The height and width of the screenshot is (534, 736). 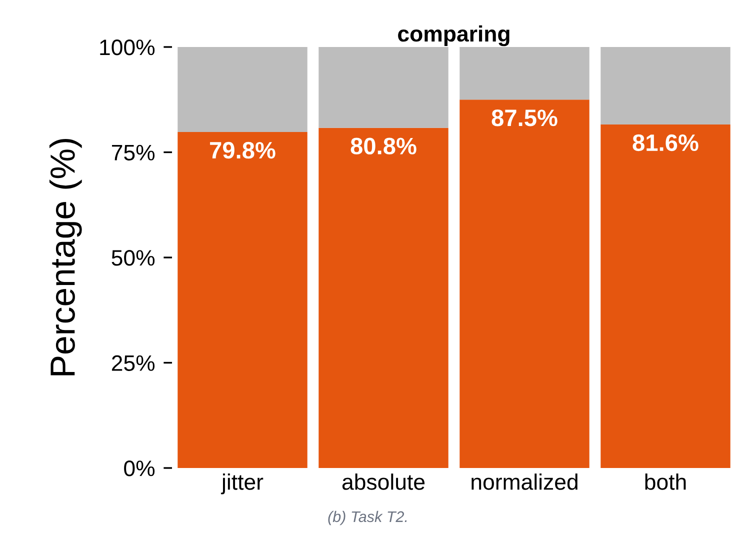 I want to click on y-tick-label: 75%, so click(x=133, y=152).